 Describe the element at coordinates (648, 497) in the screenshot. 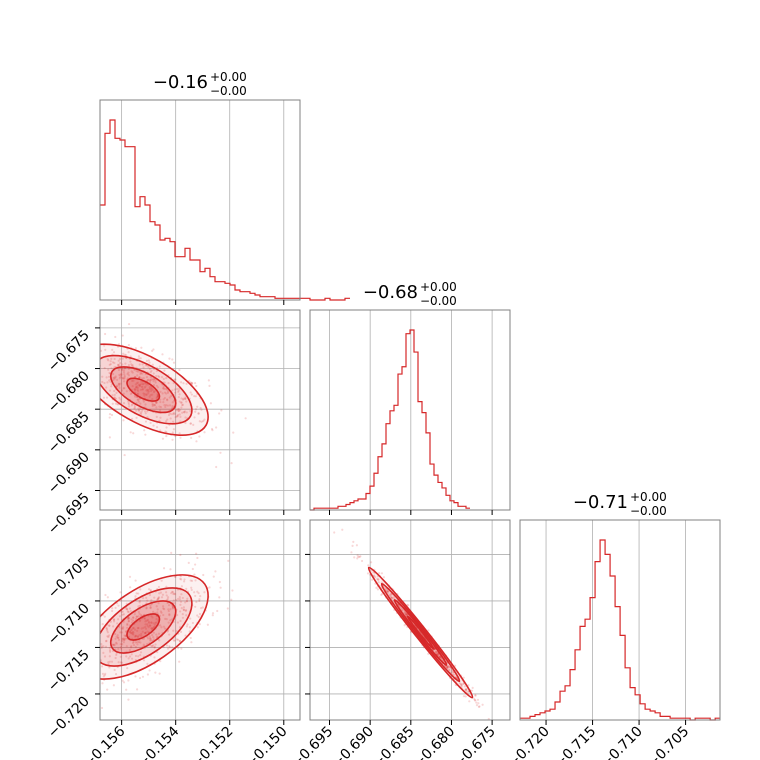

I see `title-plus-error: +0.00` at that location.